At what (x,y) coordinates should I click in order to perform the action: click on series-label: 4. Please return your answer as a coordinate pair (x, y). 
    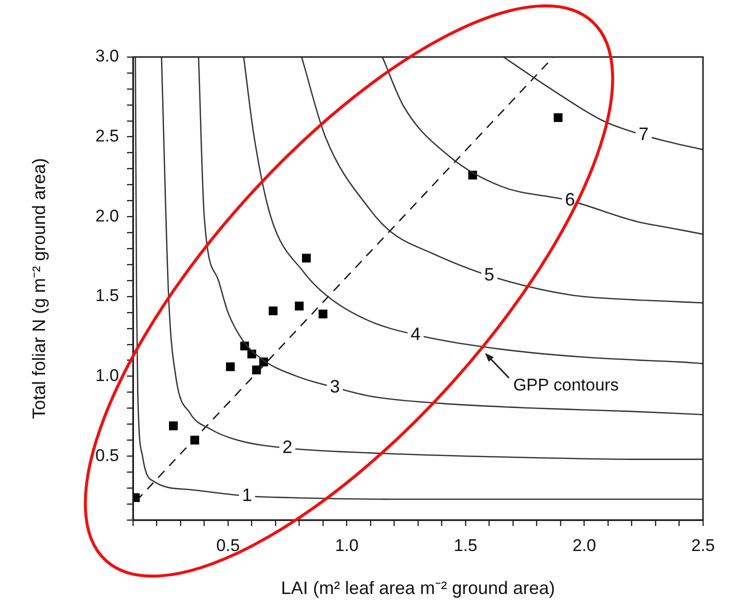
    Looking at the image, I should click on (415, 334).